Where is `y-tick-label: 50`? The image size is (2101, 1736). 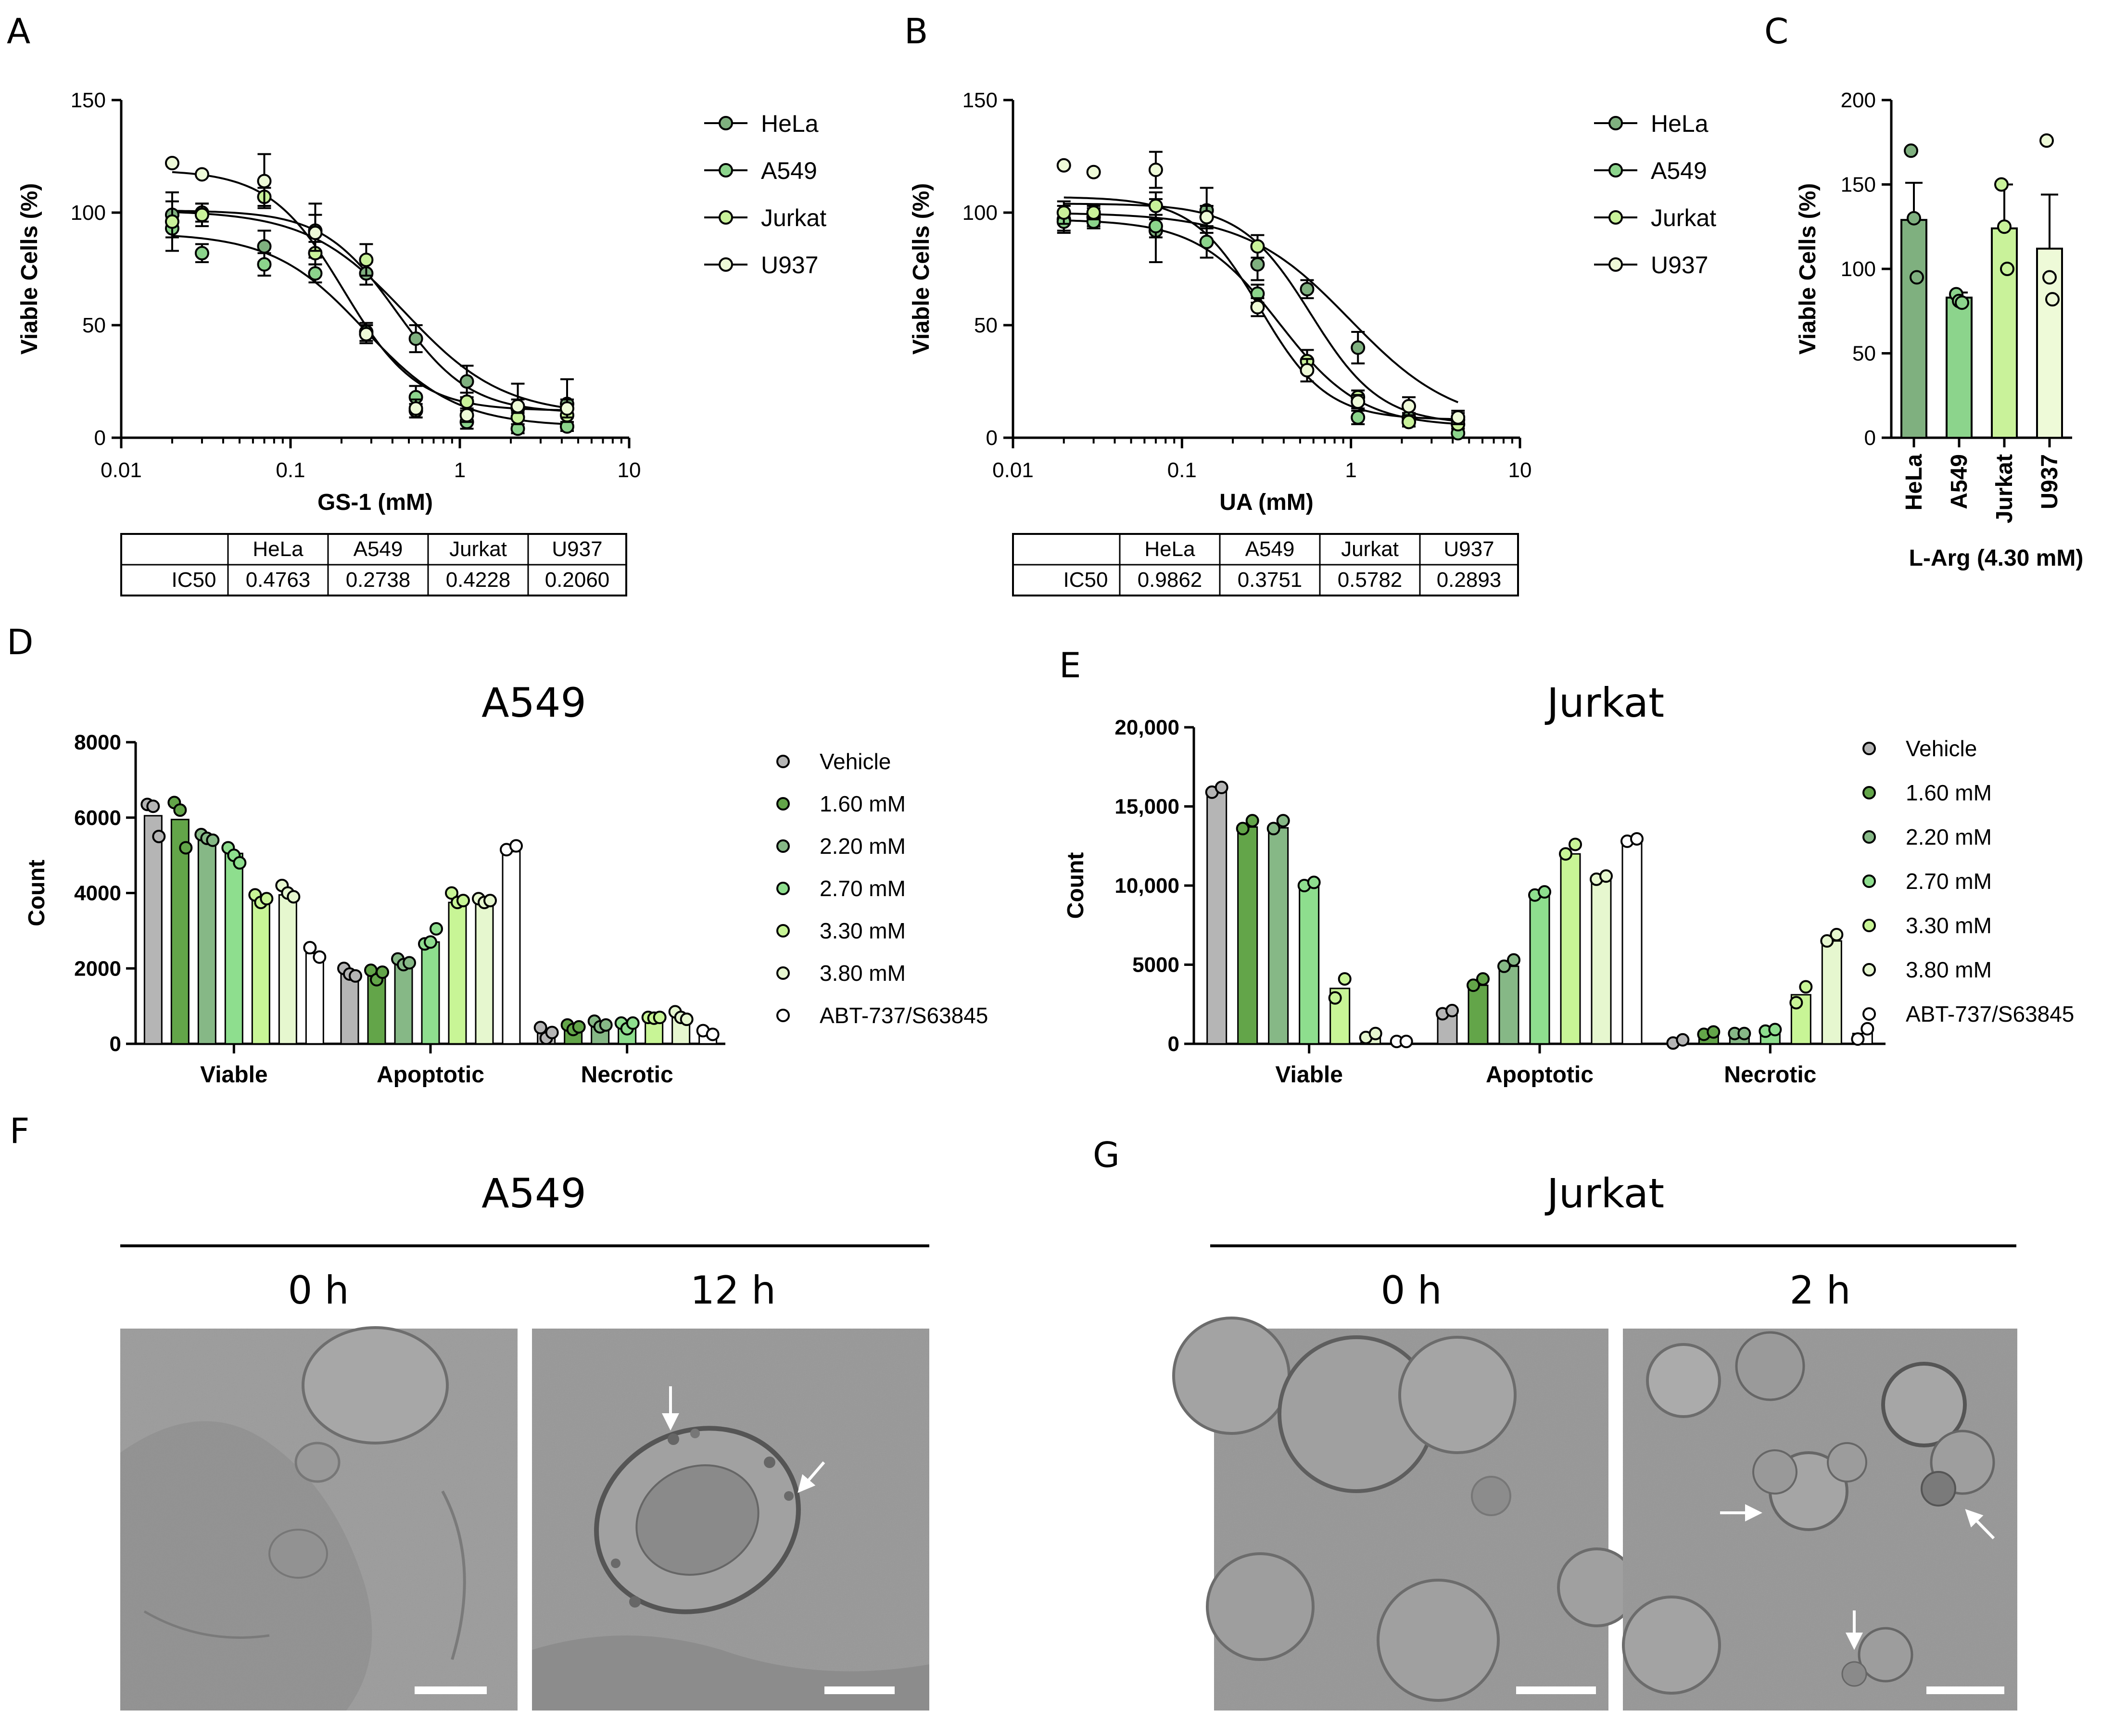 y-tick-label: 50 is located at coordinates (986, 325).